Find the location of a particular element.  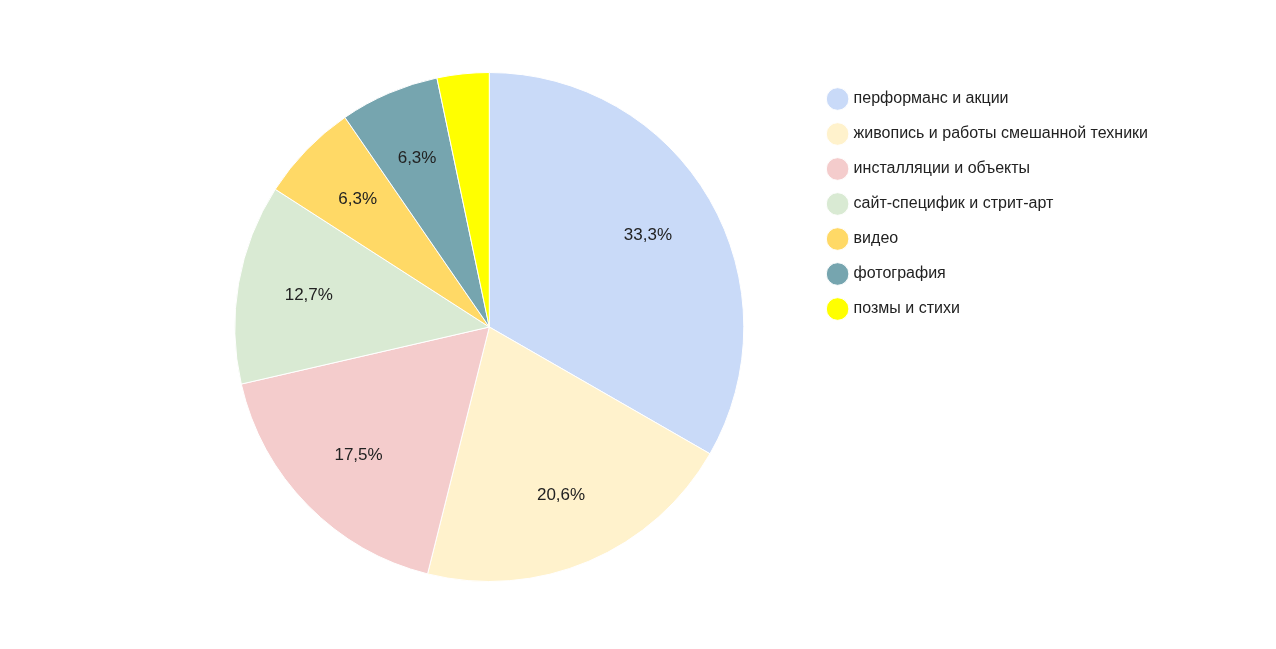

legend-label: фотография is located at coordinates (899, 273).